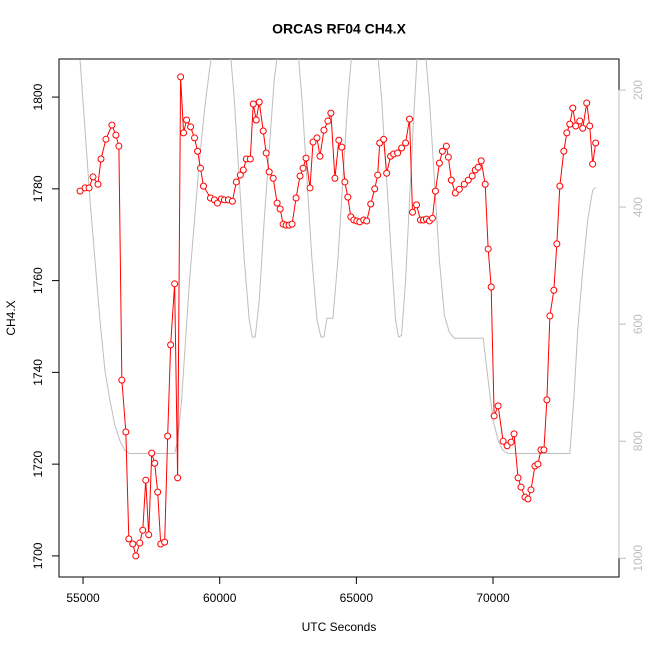 The height and width of the screenshot is (650, 650). I want to click on x-tick-label: 70000, so click(493, 598).